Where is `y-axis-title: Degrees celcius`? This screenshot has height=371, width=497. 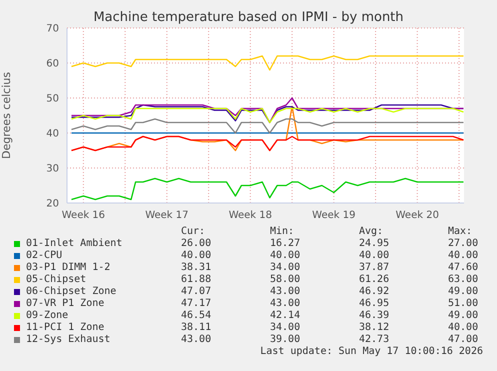
y-axis-title: Degrees celcius is located at coordinates (6, 115).